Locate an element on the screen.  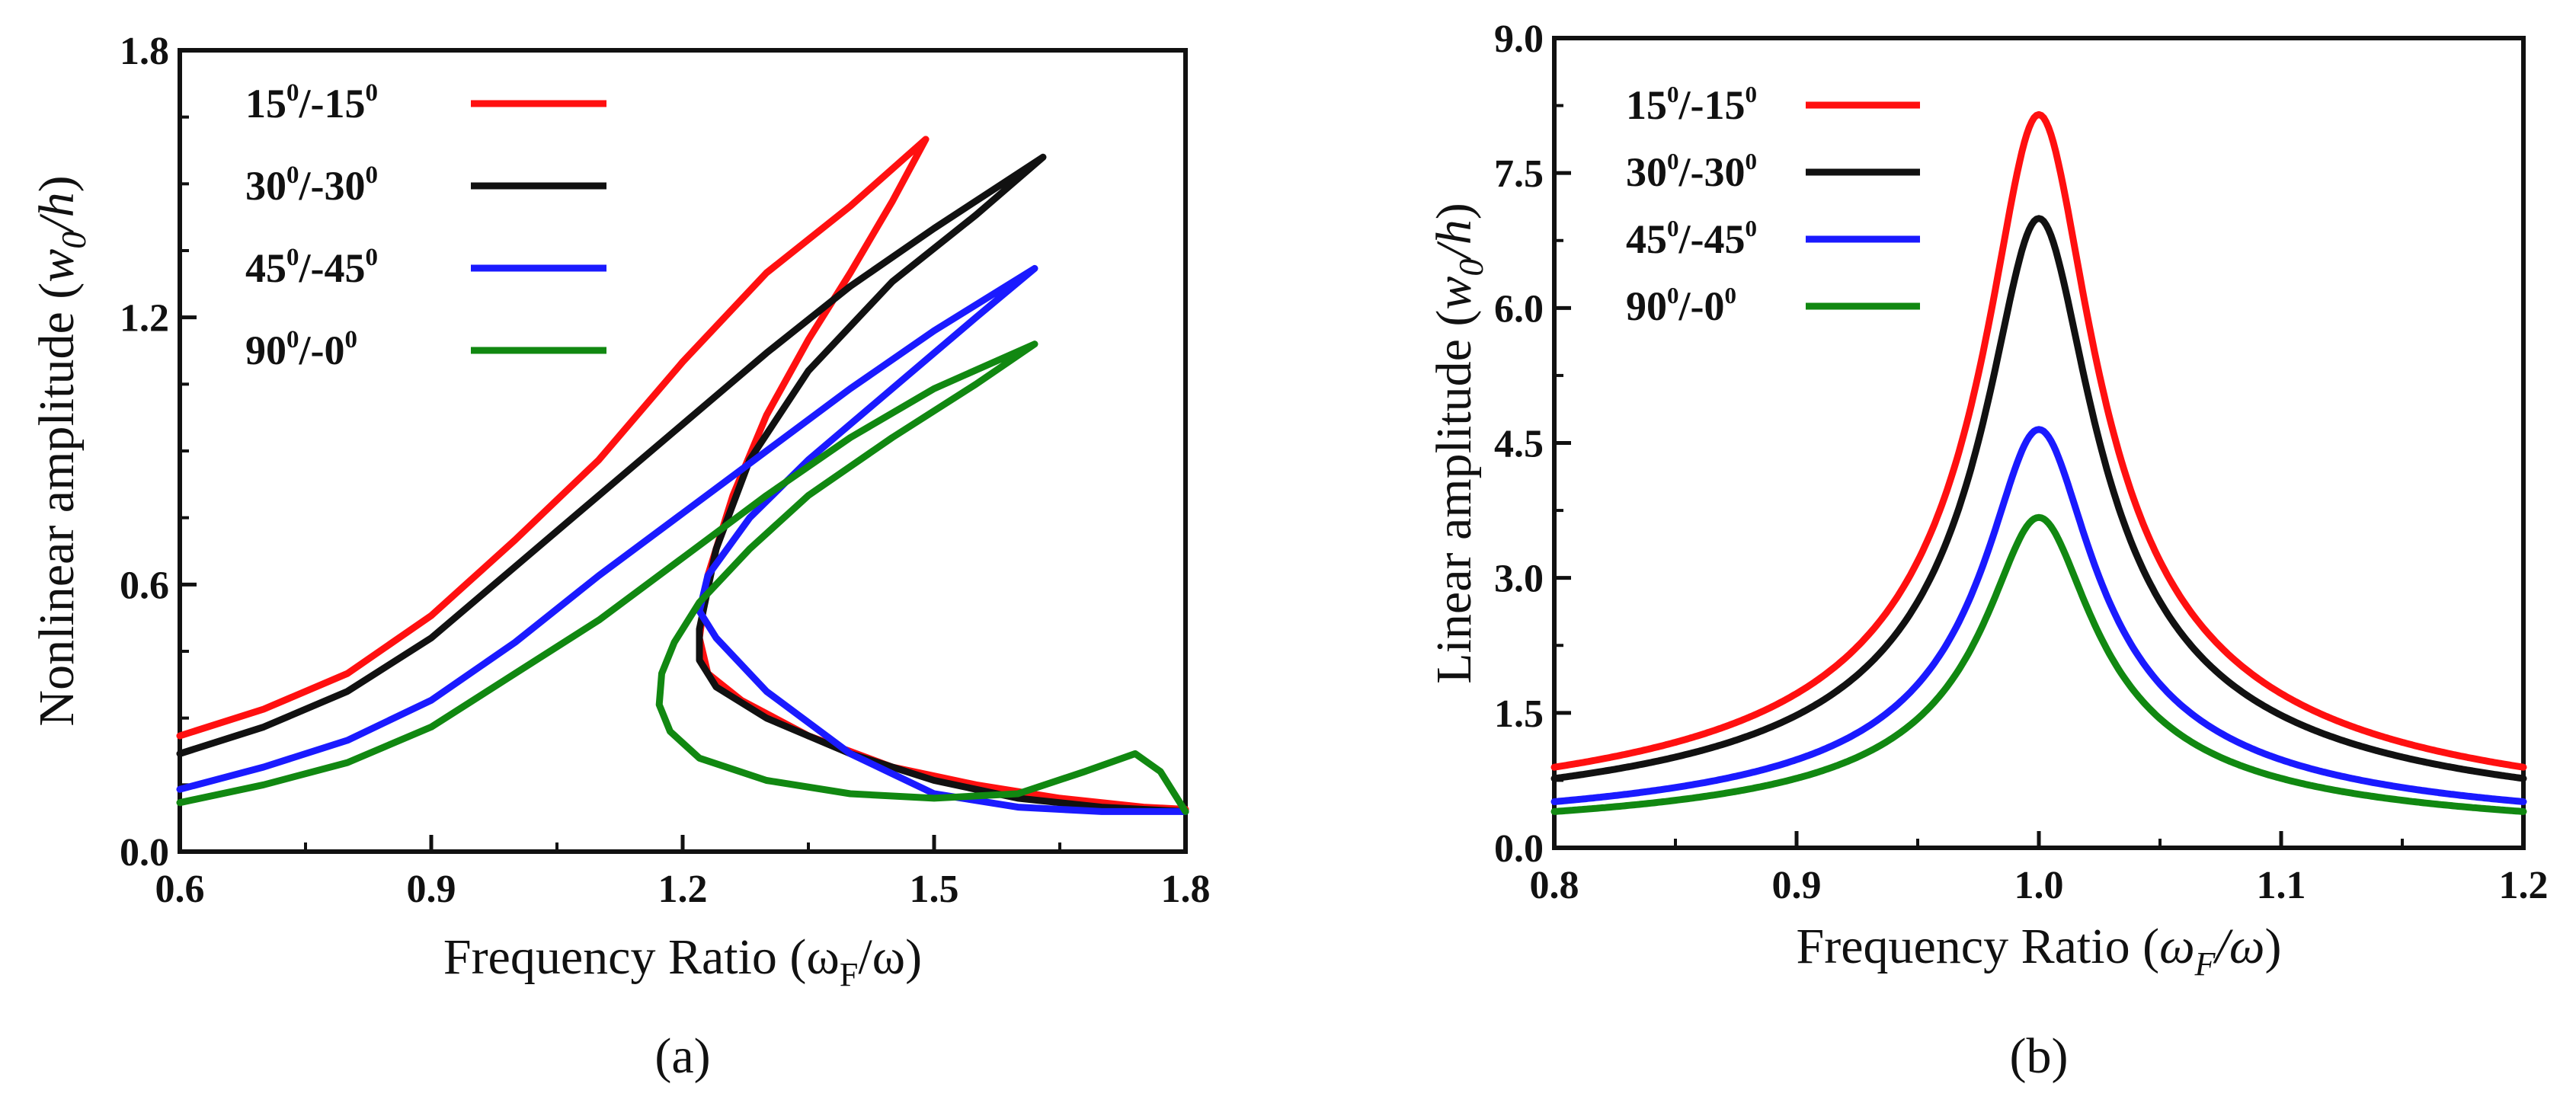
panel-a-y-tick-label: 0.0 is located at coordinates (144, 853).